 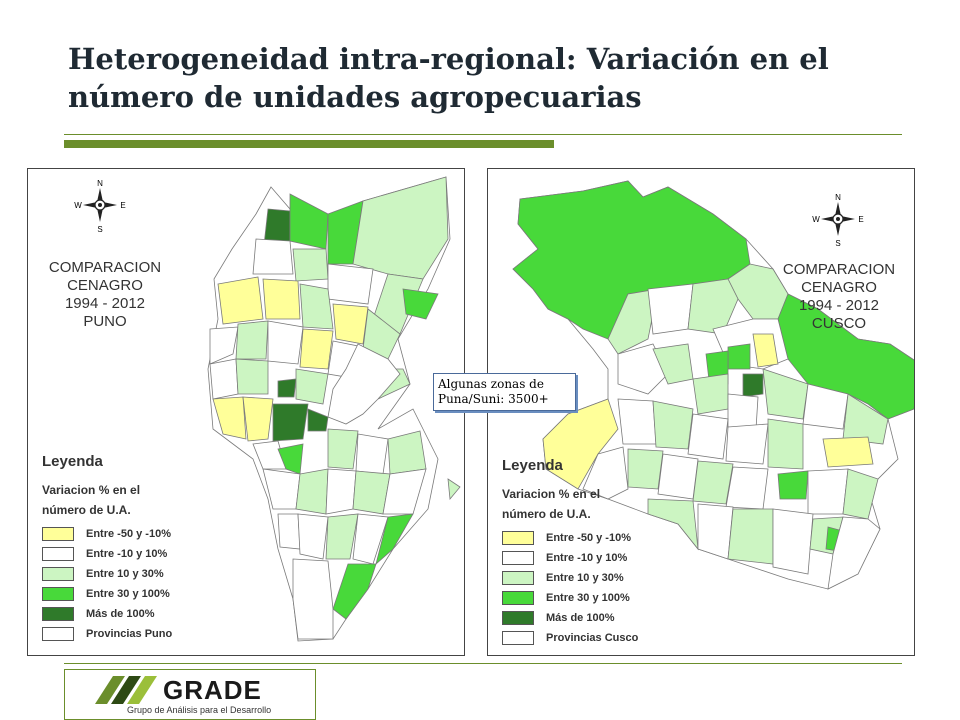 I want to click on legend-item: Provincias Cusco, so click(x=570, y=638).